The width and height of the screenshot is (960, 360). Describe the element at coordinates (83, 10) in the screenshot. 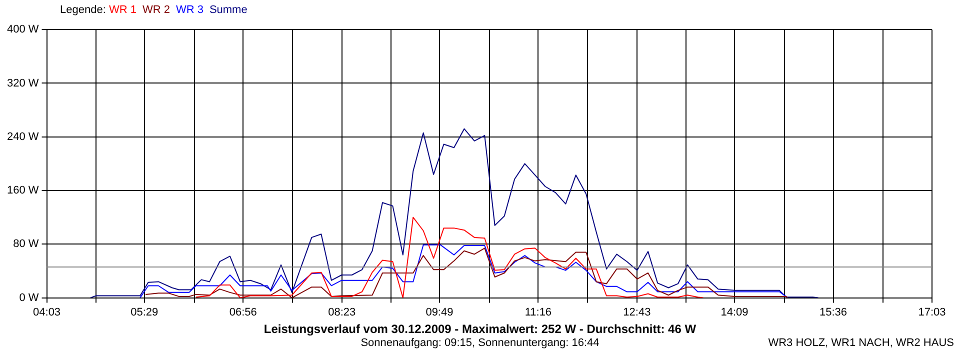

I see `legend-title: Legende:` at that location.